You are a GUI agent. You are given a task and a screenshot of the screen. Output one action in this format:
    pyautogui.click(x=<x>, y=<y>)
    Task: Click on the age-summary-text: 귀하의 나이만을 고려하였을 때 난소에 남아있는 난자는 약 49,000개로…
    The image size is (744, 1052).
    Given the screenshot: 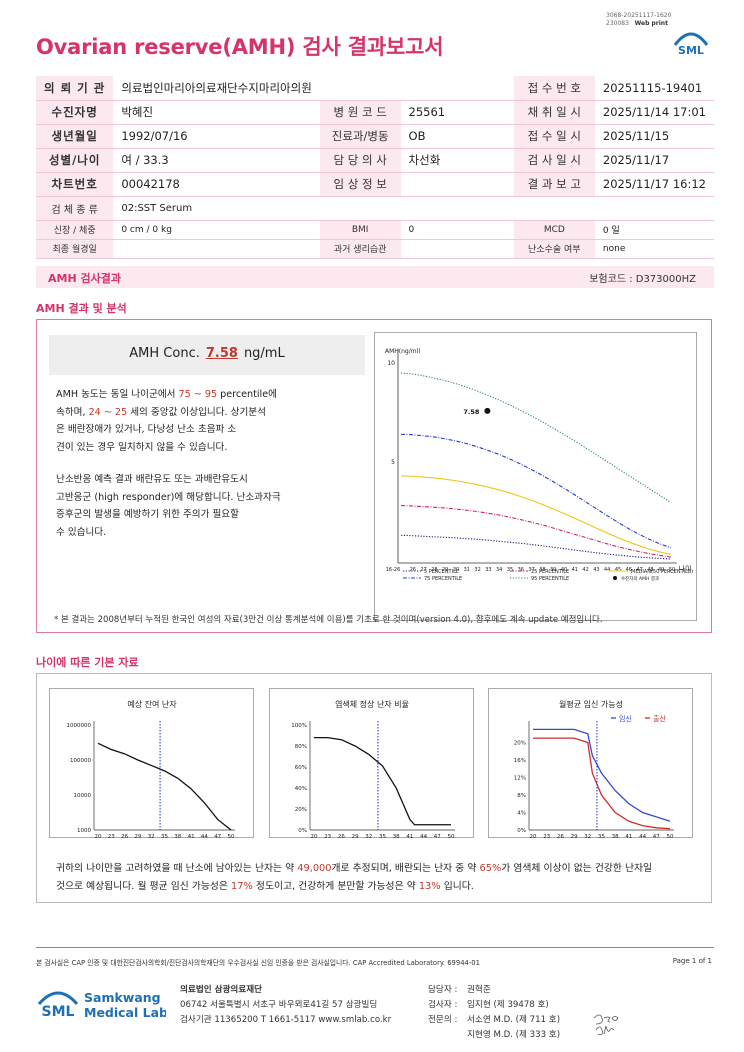 What is the action you would take?
    pyautogui.click(x=376, y=878)
    